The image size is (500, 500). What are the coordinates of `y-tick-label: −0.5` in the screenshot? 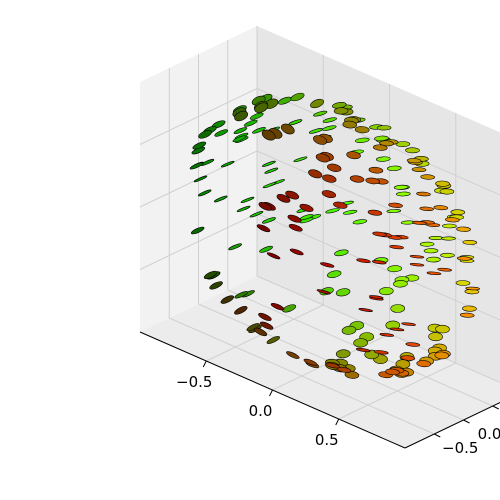 It's located at (460, 448).